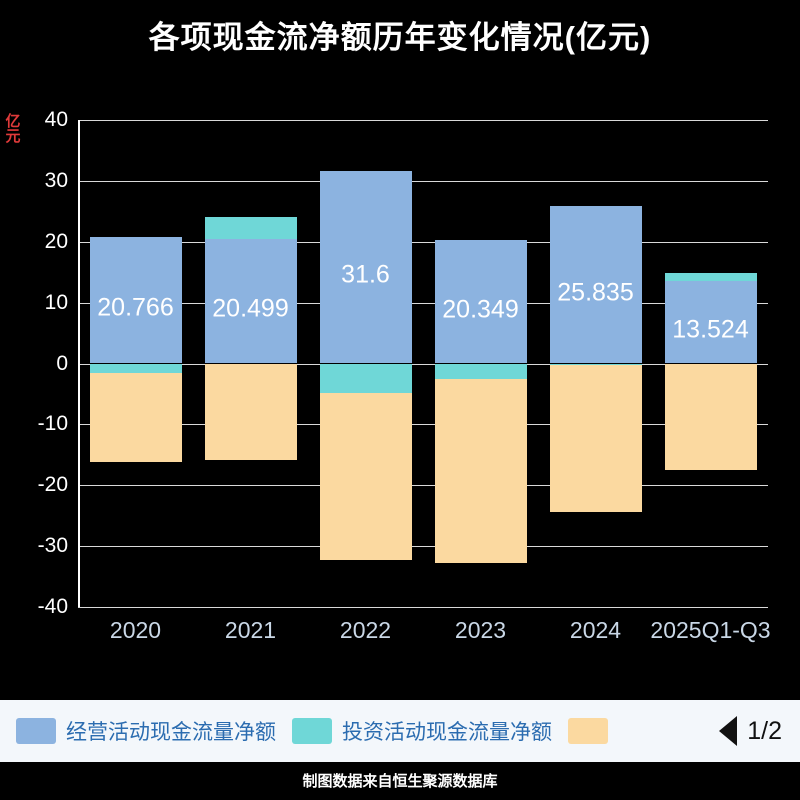 This screenshot has height=800, width=800. I want to click on page-title: 各项现金流净额历年变化情况(亿元), so click(400, 37).